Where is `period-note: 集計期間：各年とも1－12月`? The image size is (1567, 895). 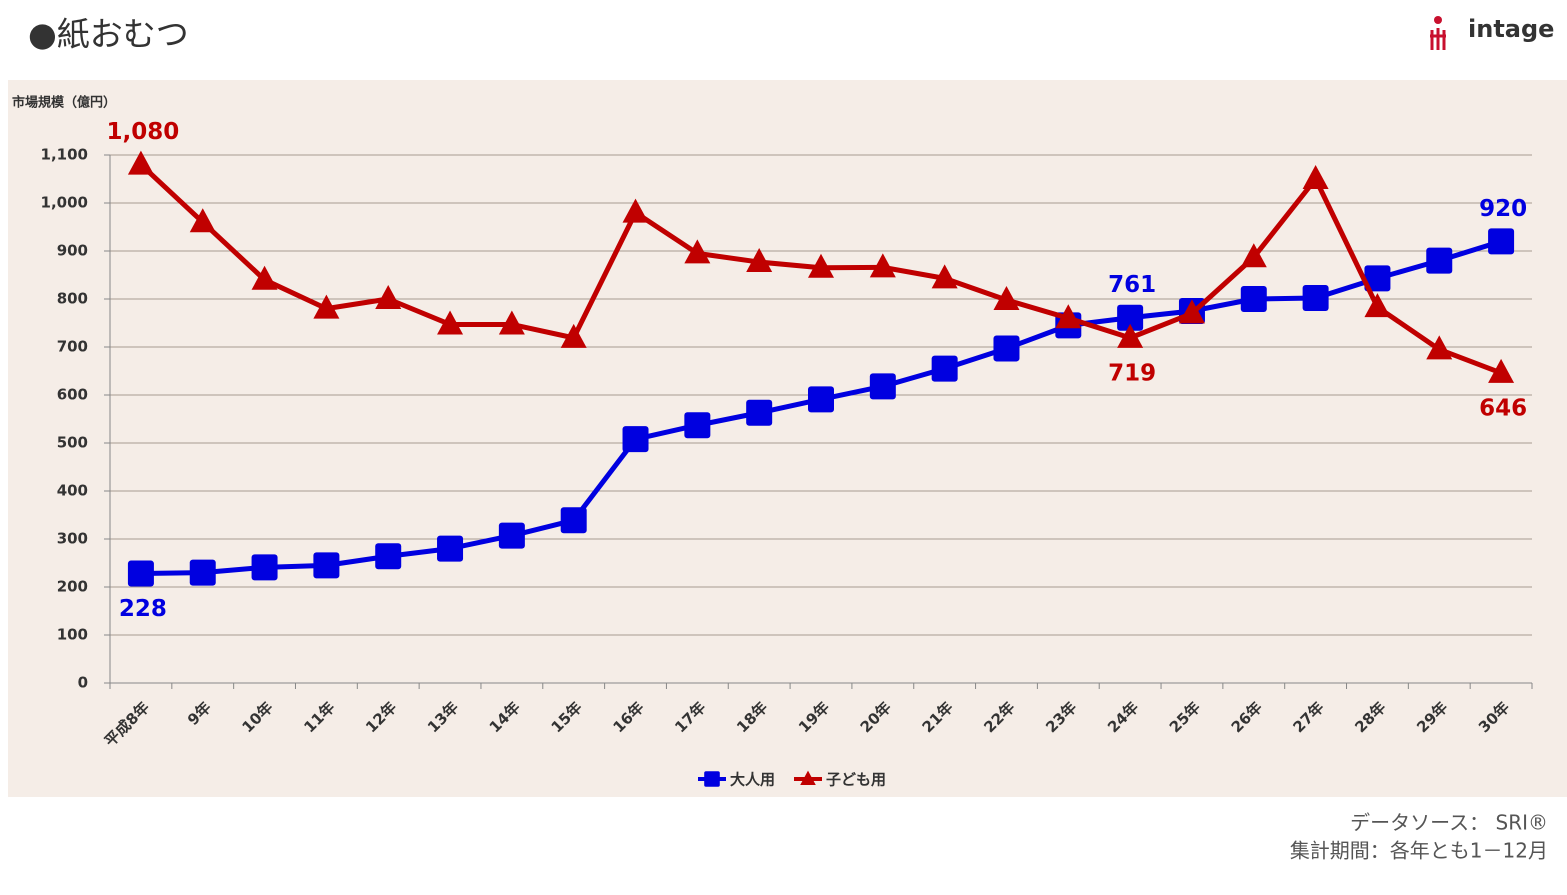
period-note: 集計期間：各年とも1－12月 is located at coordinates (1419, 851).